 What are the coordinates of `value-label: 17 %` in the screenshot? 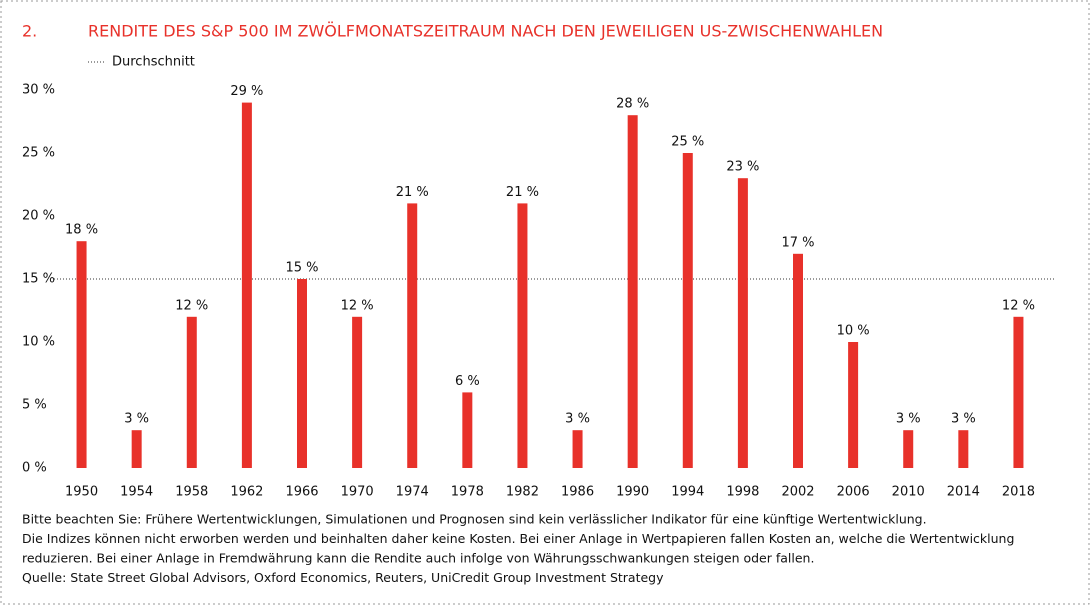 It's located at (797, 242).